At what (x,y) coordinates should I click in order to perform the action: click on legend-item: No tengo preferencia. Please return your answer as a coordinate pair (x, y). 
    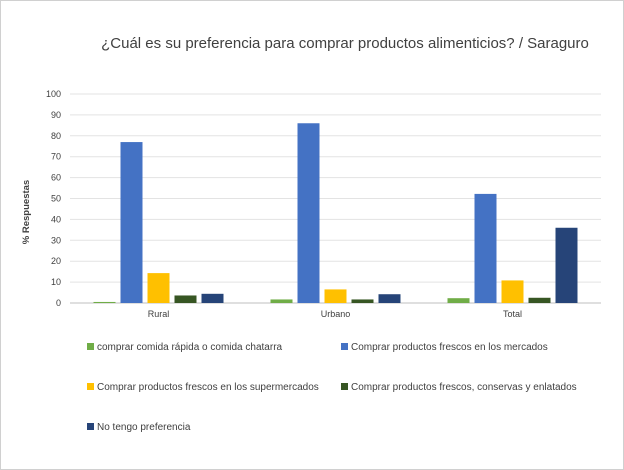
    Looking at the image, I should click on (139, 427).